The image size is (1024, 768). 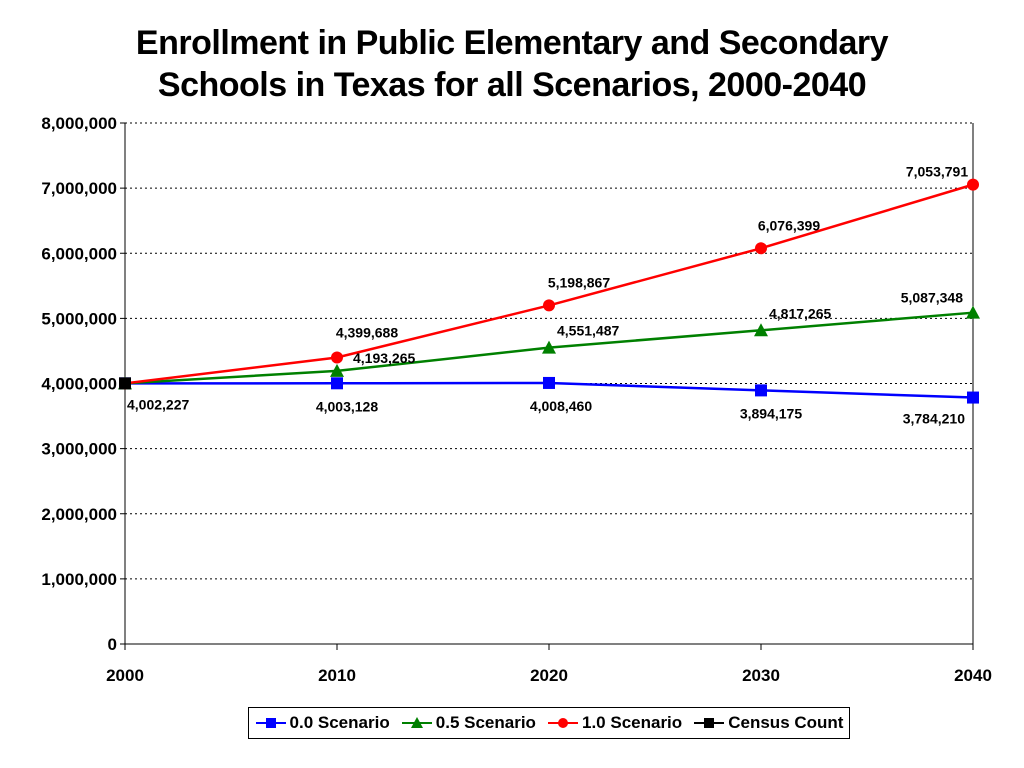 I want to click on data-label-1-0-scenario: 4,399,688, so click(x=367, y=332).